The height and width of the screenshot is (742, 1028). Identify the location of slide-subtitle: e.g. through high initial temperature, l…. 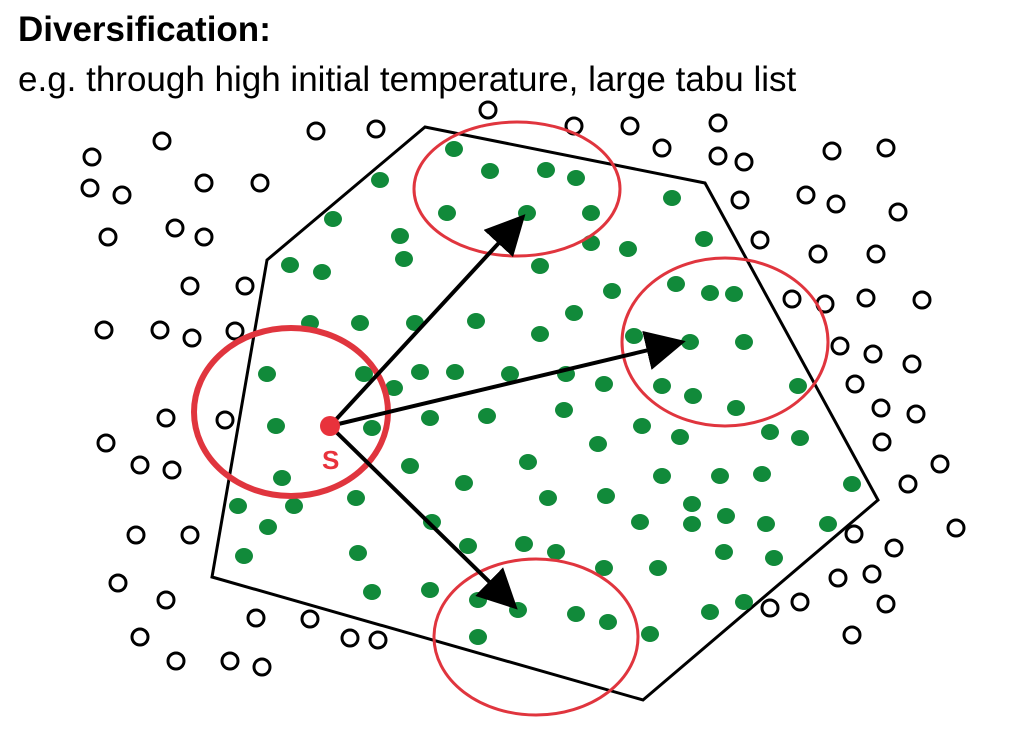
(407, 79).